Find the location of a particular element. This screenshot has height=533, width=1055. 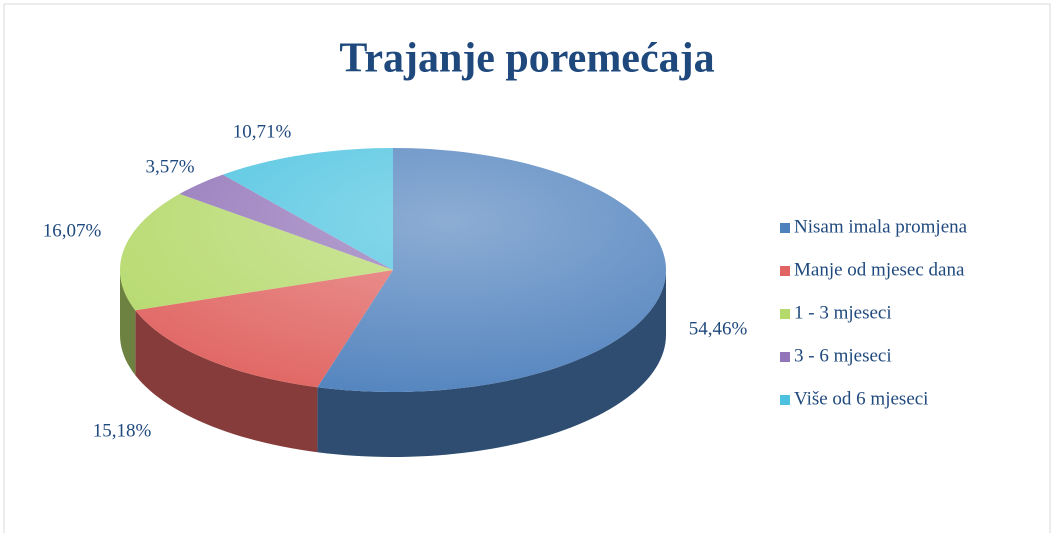

legend-label: 1 - 3 mjeseci is located at coordinates (843, 312).